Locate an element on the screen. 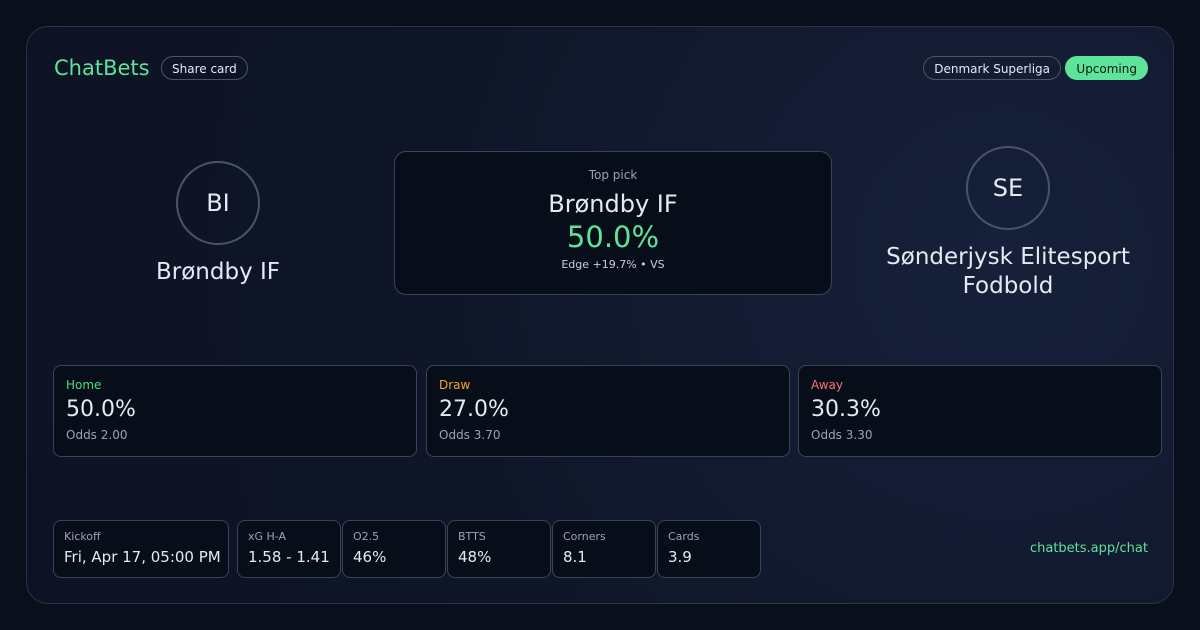 Image resolution: width=1200 pixels, height=630 pixels. stat-card: Cards 3.9 is located at coordinates (709, 549).